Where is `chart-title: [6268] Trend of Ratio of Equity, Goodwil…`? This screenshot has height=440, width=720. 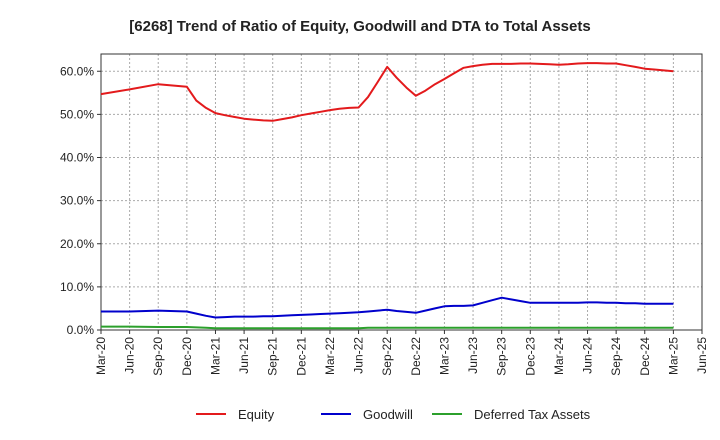
chart-title: [6268] Trend of Ratio of Equity, Goodwil… is located at coordinates (359, 26).